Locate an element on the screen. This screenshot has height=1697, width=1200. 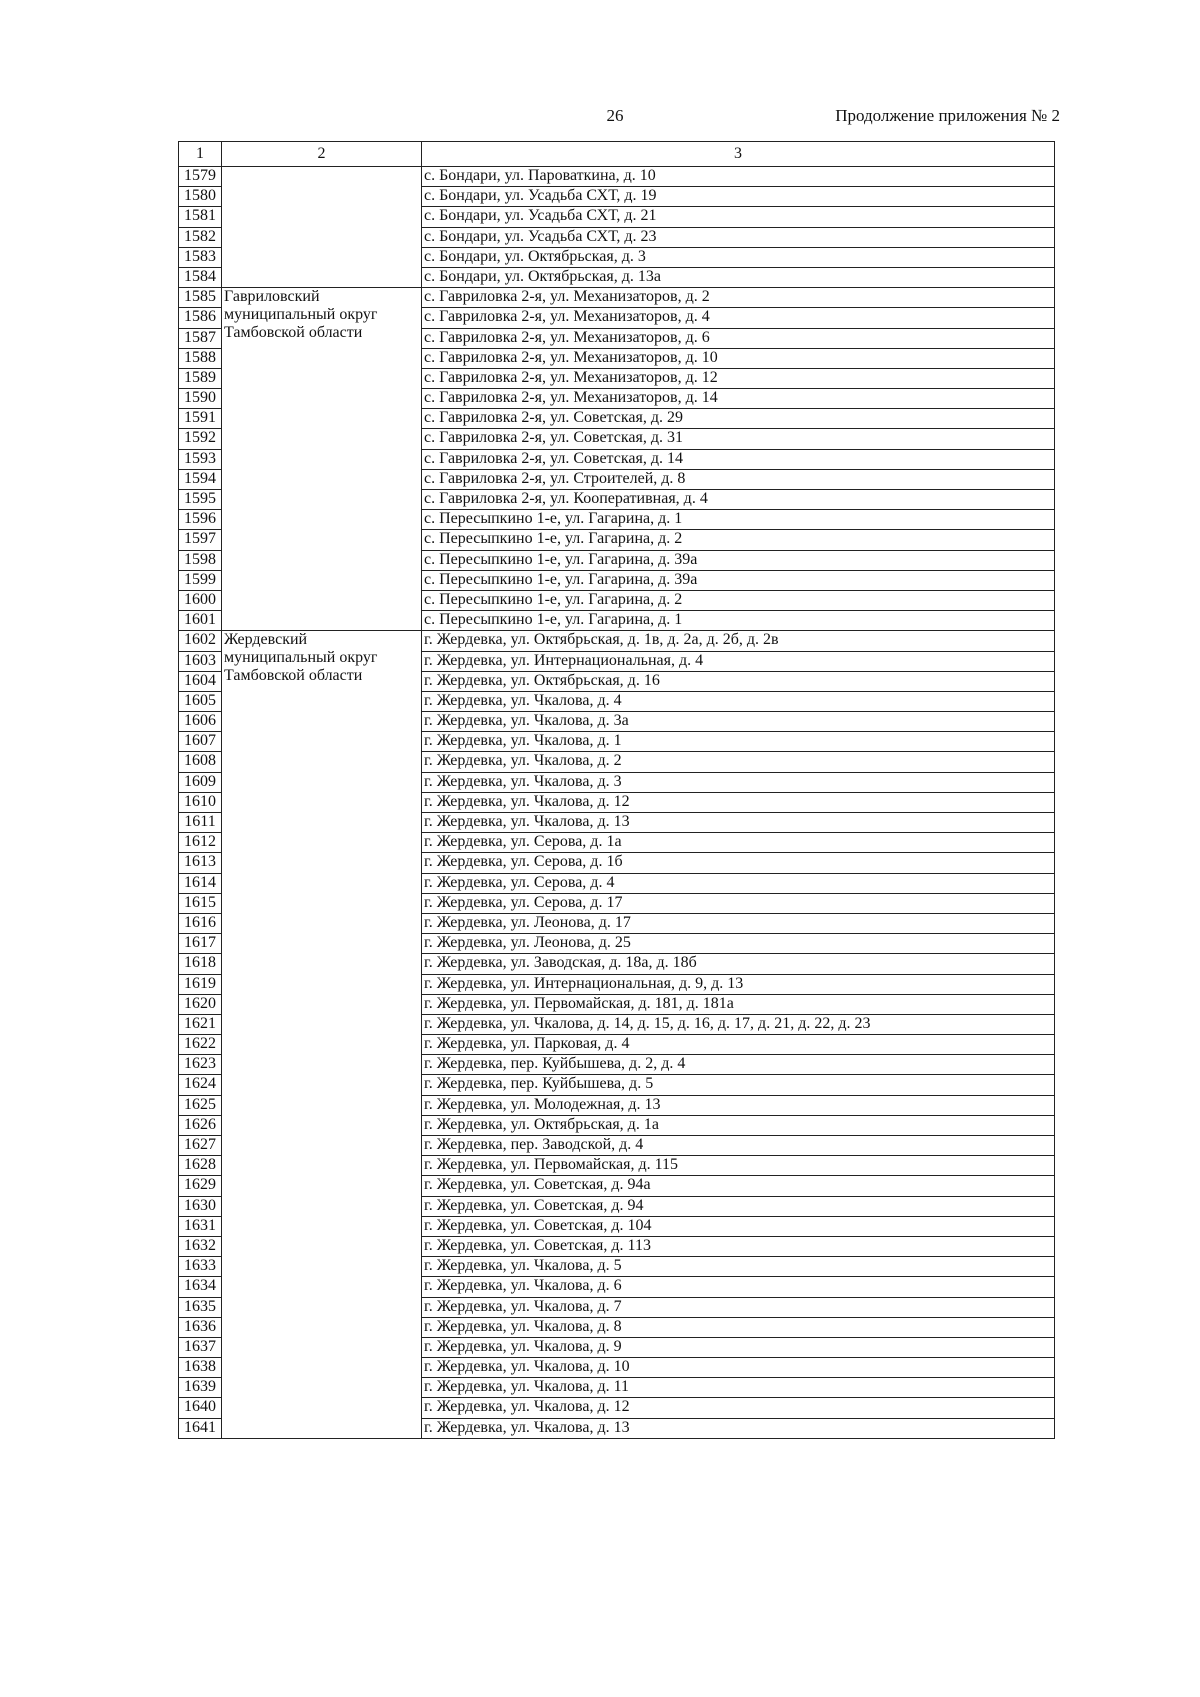
row-number: 1595 is located at coordinates (200, 499).